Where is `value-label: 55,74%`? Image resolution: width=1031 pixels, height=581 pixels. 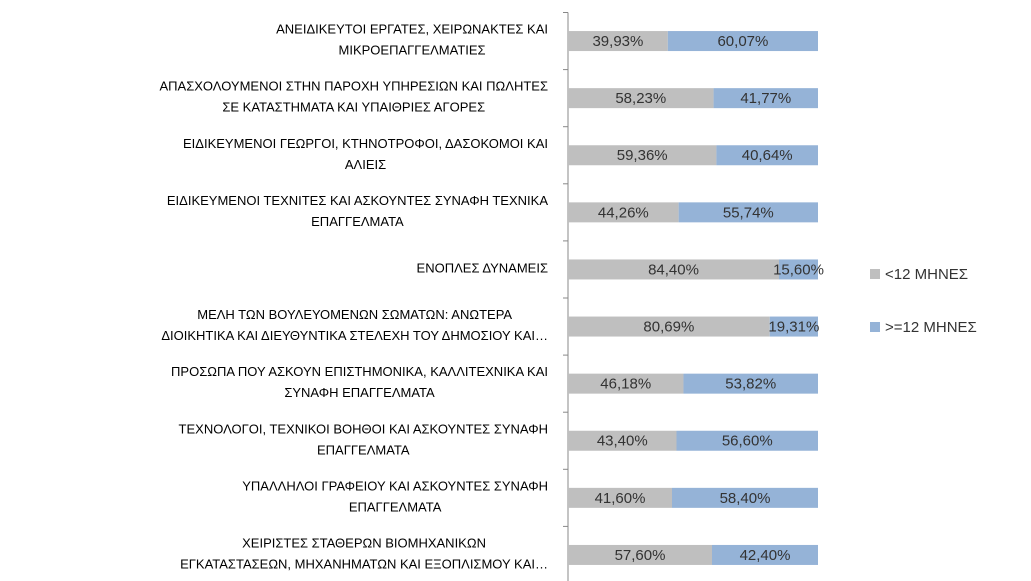 value-label: 55,74% is located at coordinates (748, 212).